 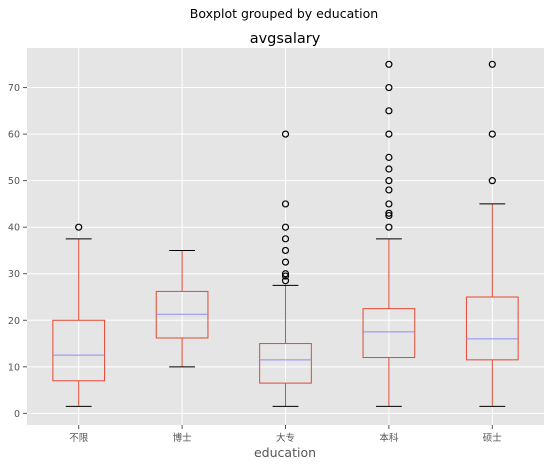 What do you see at coordinates (183, 438) in the screenshot?
I see `x-tick-label: 博士` at bounding box center [183, 438].